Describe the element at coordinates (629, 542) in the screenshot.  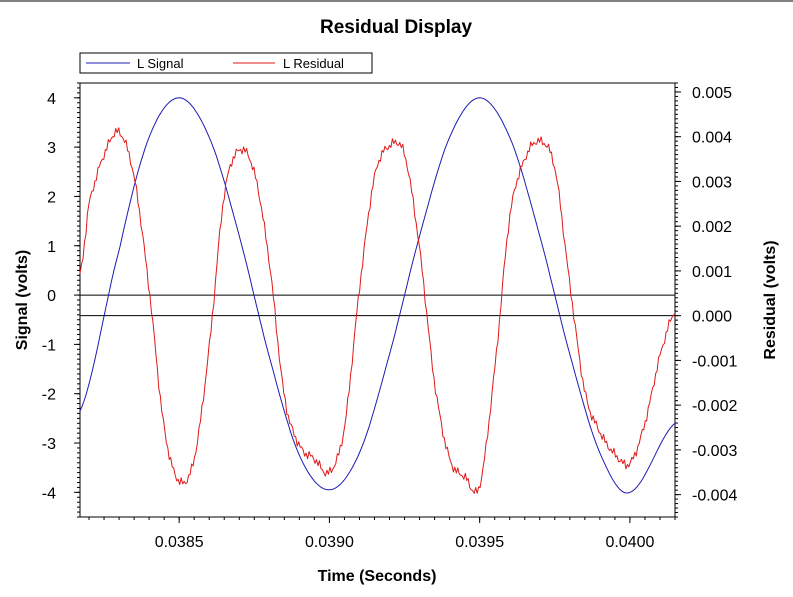
I see `x-tick-label: 0.0400` at that location.